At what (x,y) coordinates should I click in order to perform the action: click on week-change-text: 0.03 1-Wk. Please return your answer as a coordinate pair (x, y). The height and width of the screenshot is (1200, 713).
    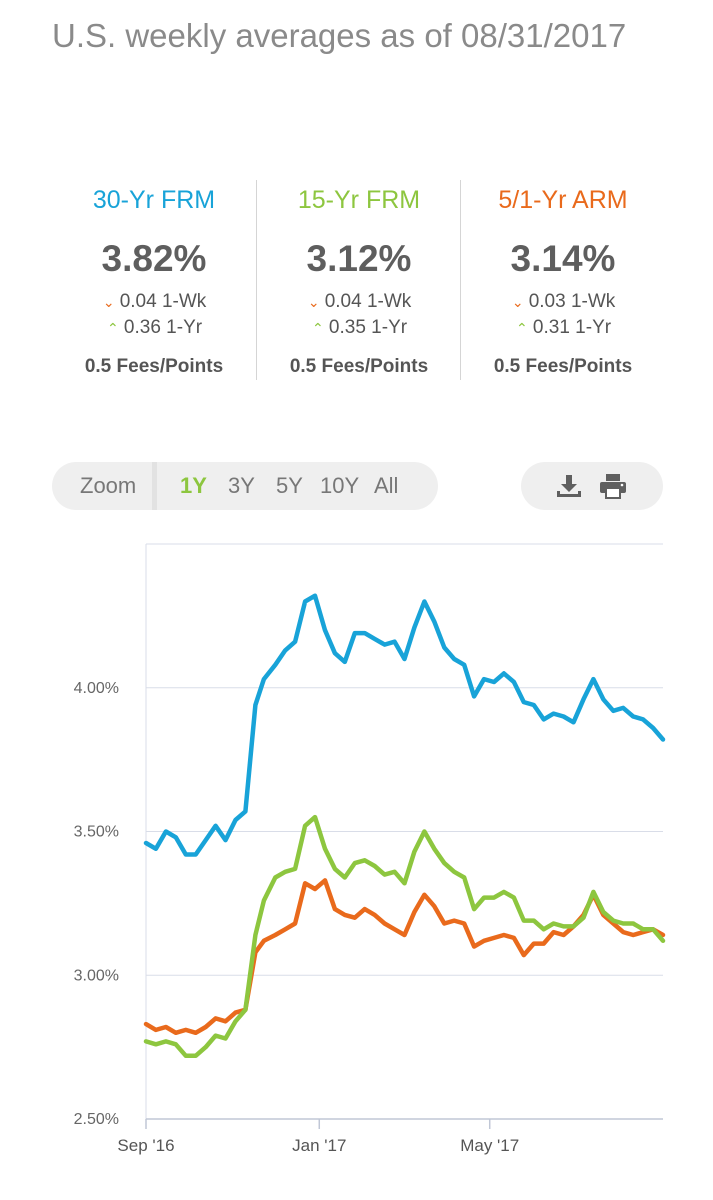
    Looking at the image, I should click on (572, 301).